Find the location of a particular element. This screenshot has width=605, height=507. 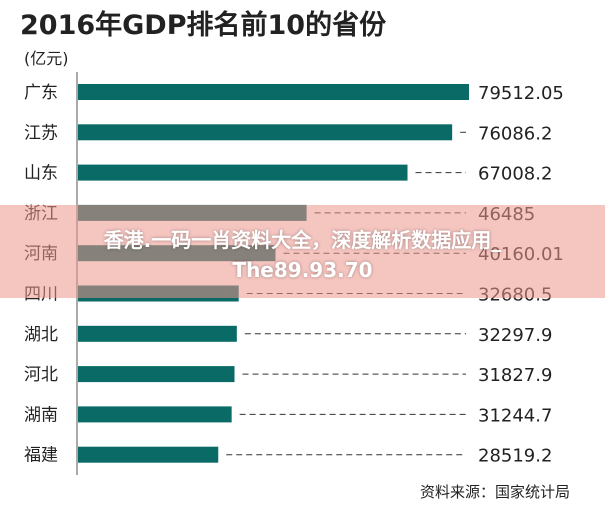

value-label: 32297.9 is located at coordinates (515, 335).